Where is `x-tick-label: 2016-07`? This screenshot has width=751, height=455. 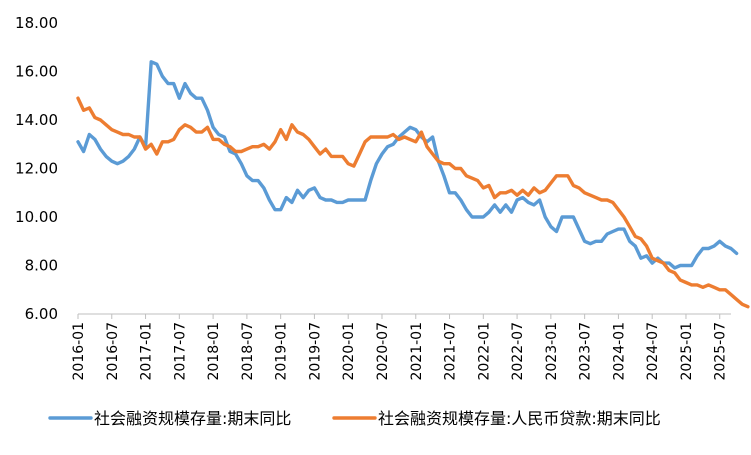
x-tick-label: 2016-07 is located at coordinates (113, 351).